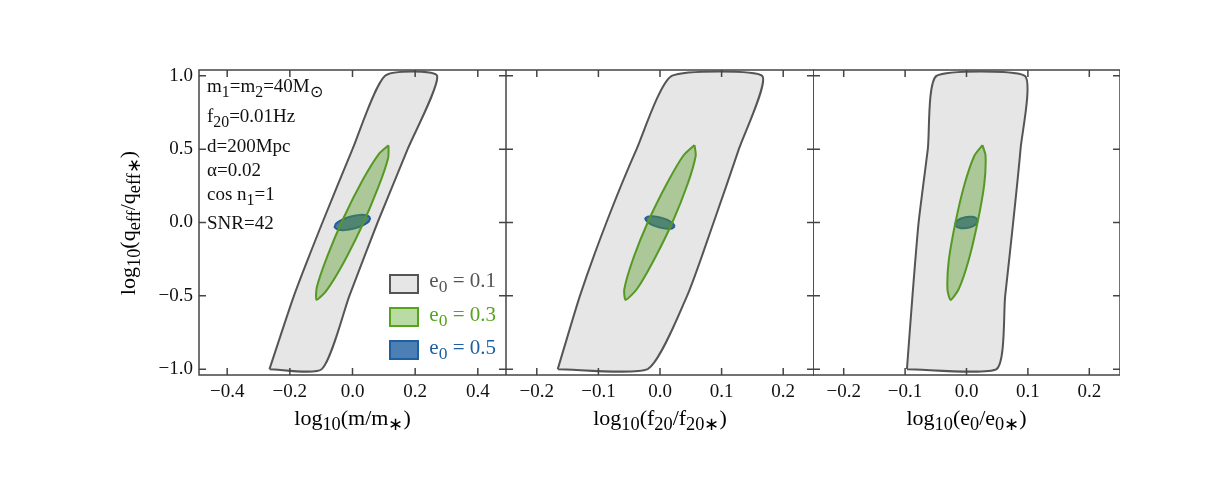 Image resolution: width=1205 pixels, height=488 pixels. What do you see at coordinates (462, 283) in the screenshot?
I see `legend-label: e$_{0}$ = 0.1` at bounding box center [462, 283].